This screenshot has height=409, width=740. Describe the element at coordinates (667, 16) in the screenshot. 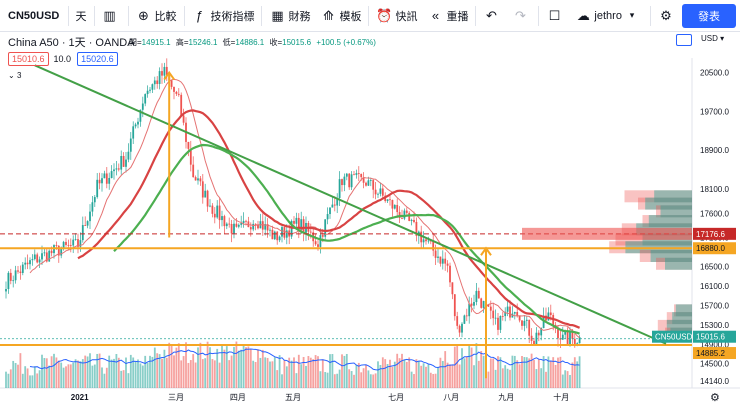

I see `settings-button: ⚙` at that location.